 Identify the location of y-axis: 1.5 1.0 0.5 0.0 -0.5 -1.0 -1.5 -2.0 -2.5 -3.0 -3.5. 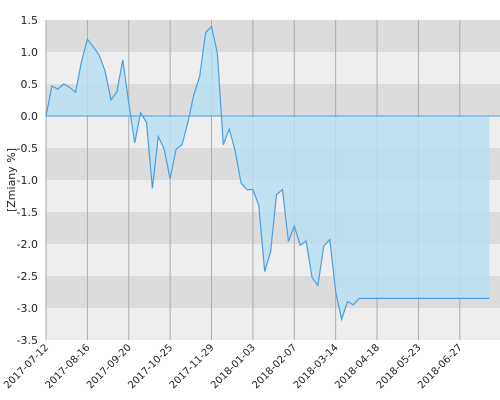
(27, 180).